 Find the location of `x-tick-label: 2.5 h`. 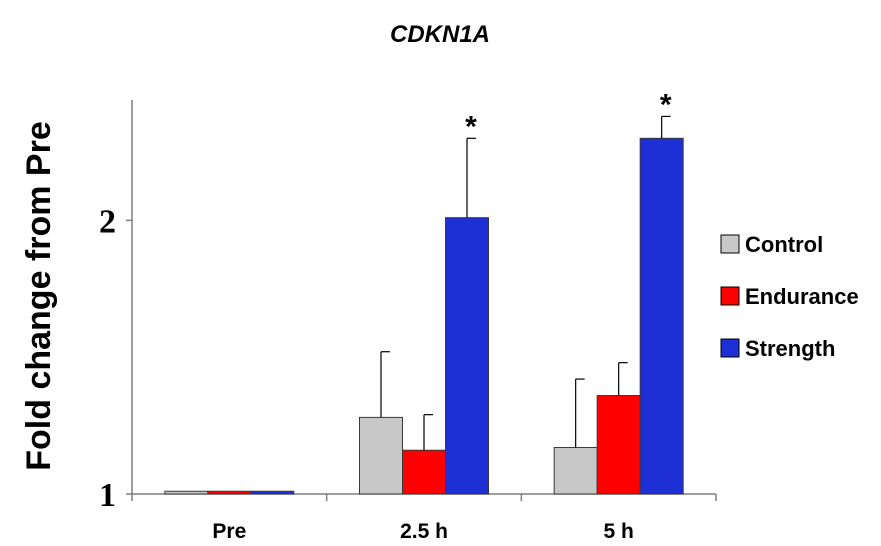

x-tick-label: 2.5 h is located at coordinates (424, 531).